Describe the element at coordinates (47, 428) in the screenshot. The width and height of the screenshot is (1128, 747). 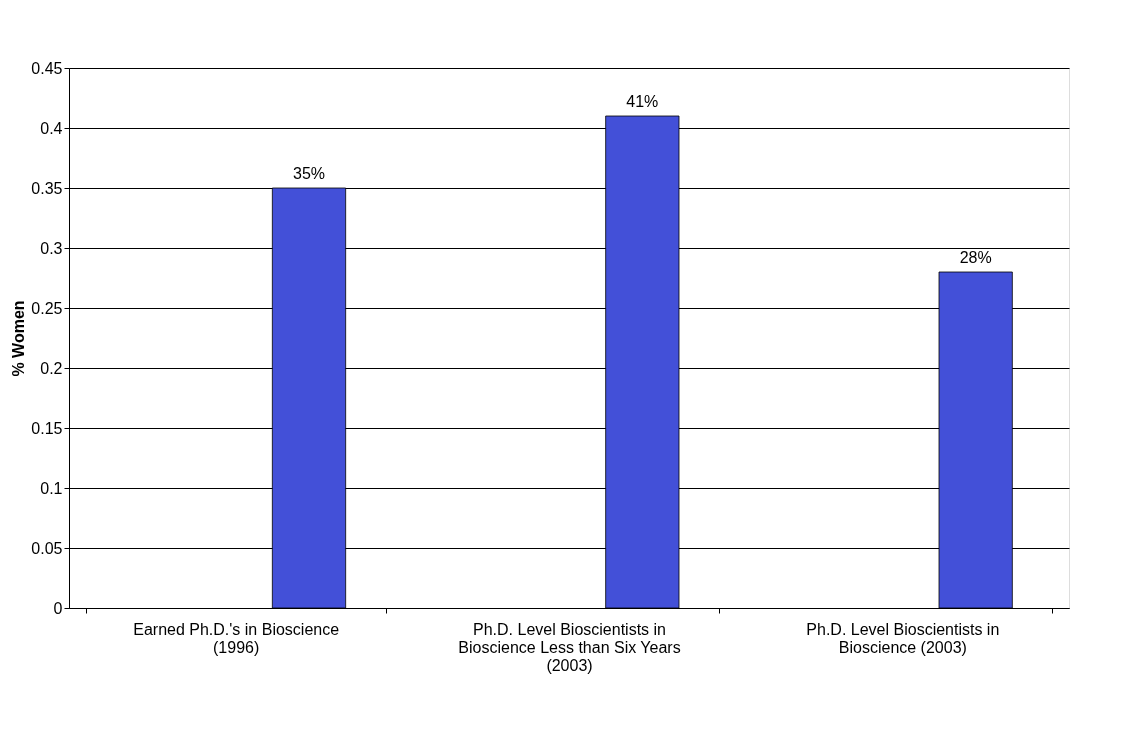
I see `y-tick-label: 0.15` at that location.